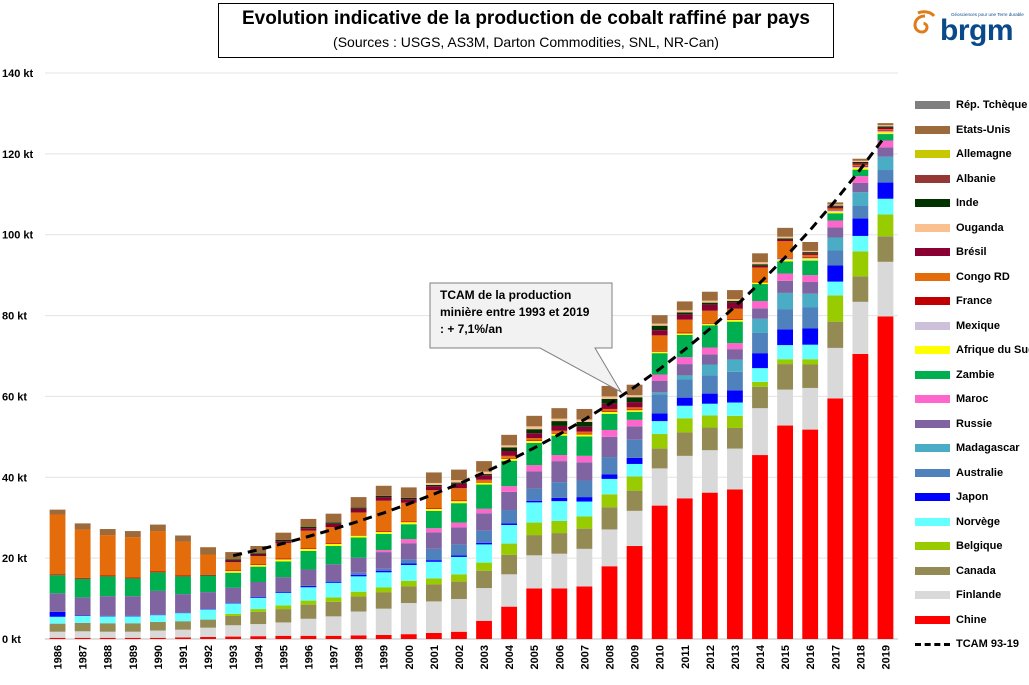 This screenshot has height=685, width=1029. What do you see at coordinates (972, 448) in the screenshot?
I see `legend-item: Madagascar` at bounding box center [972, 448].